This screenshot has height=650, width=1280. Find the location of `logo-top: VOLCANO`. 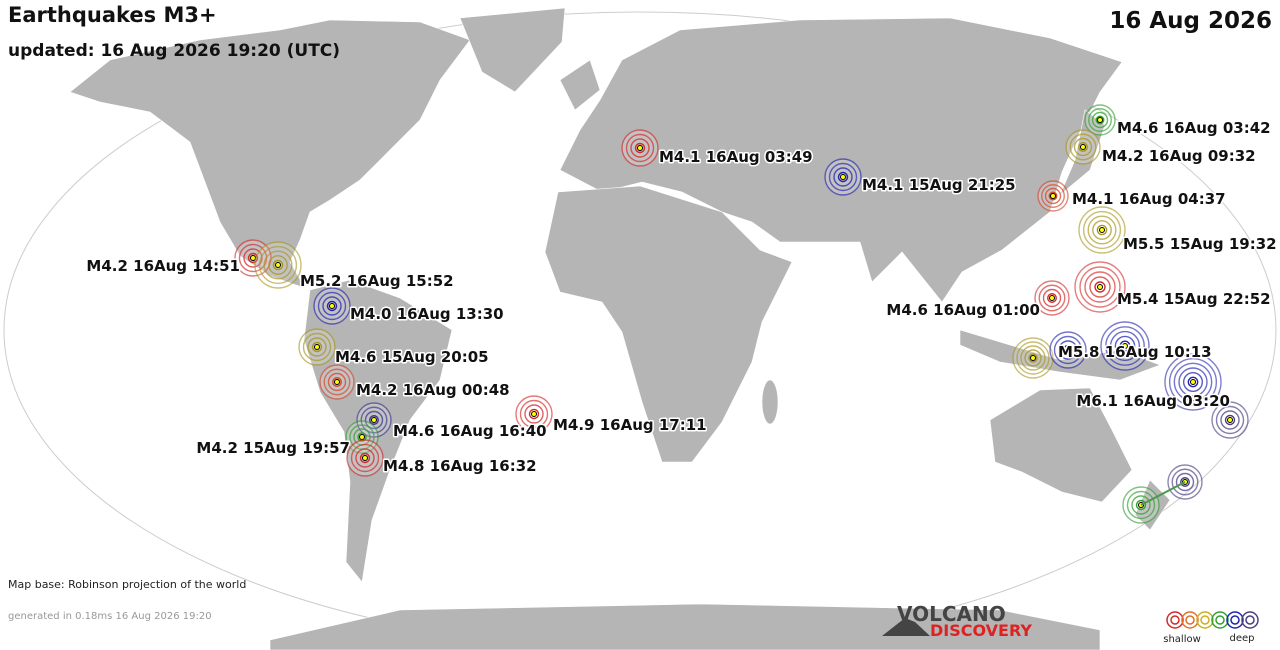

logo-top: VOLCANO is located at coordinates (951, 614).